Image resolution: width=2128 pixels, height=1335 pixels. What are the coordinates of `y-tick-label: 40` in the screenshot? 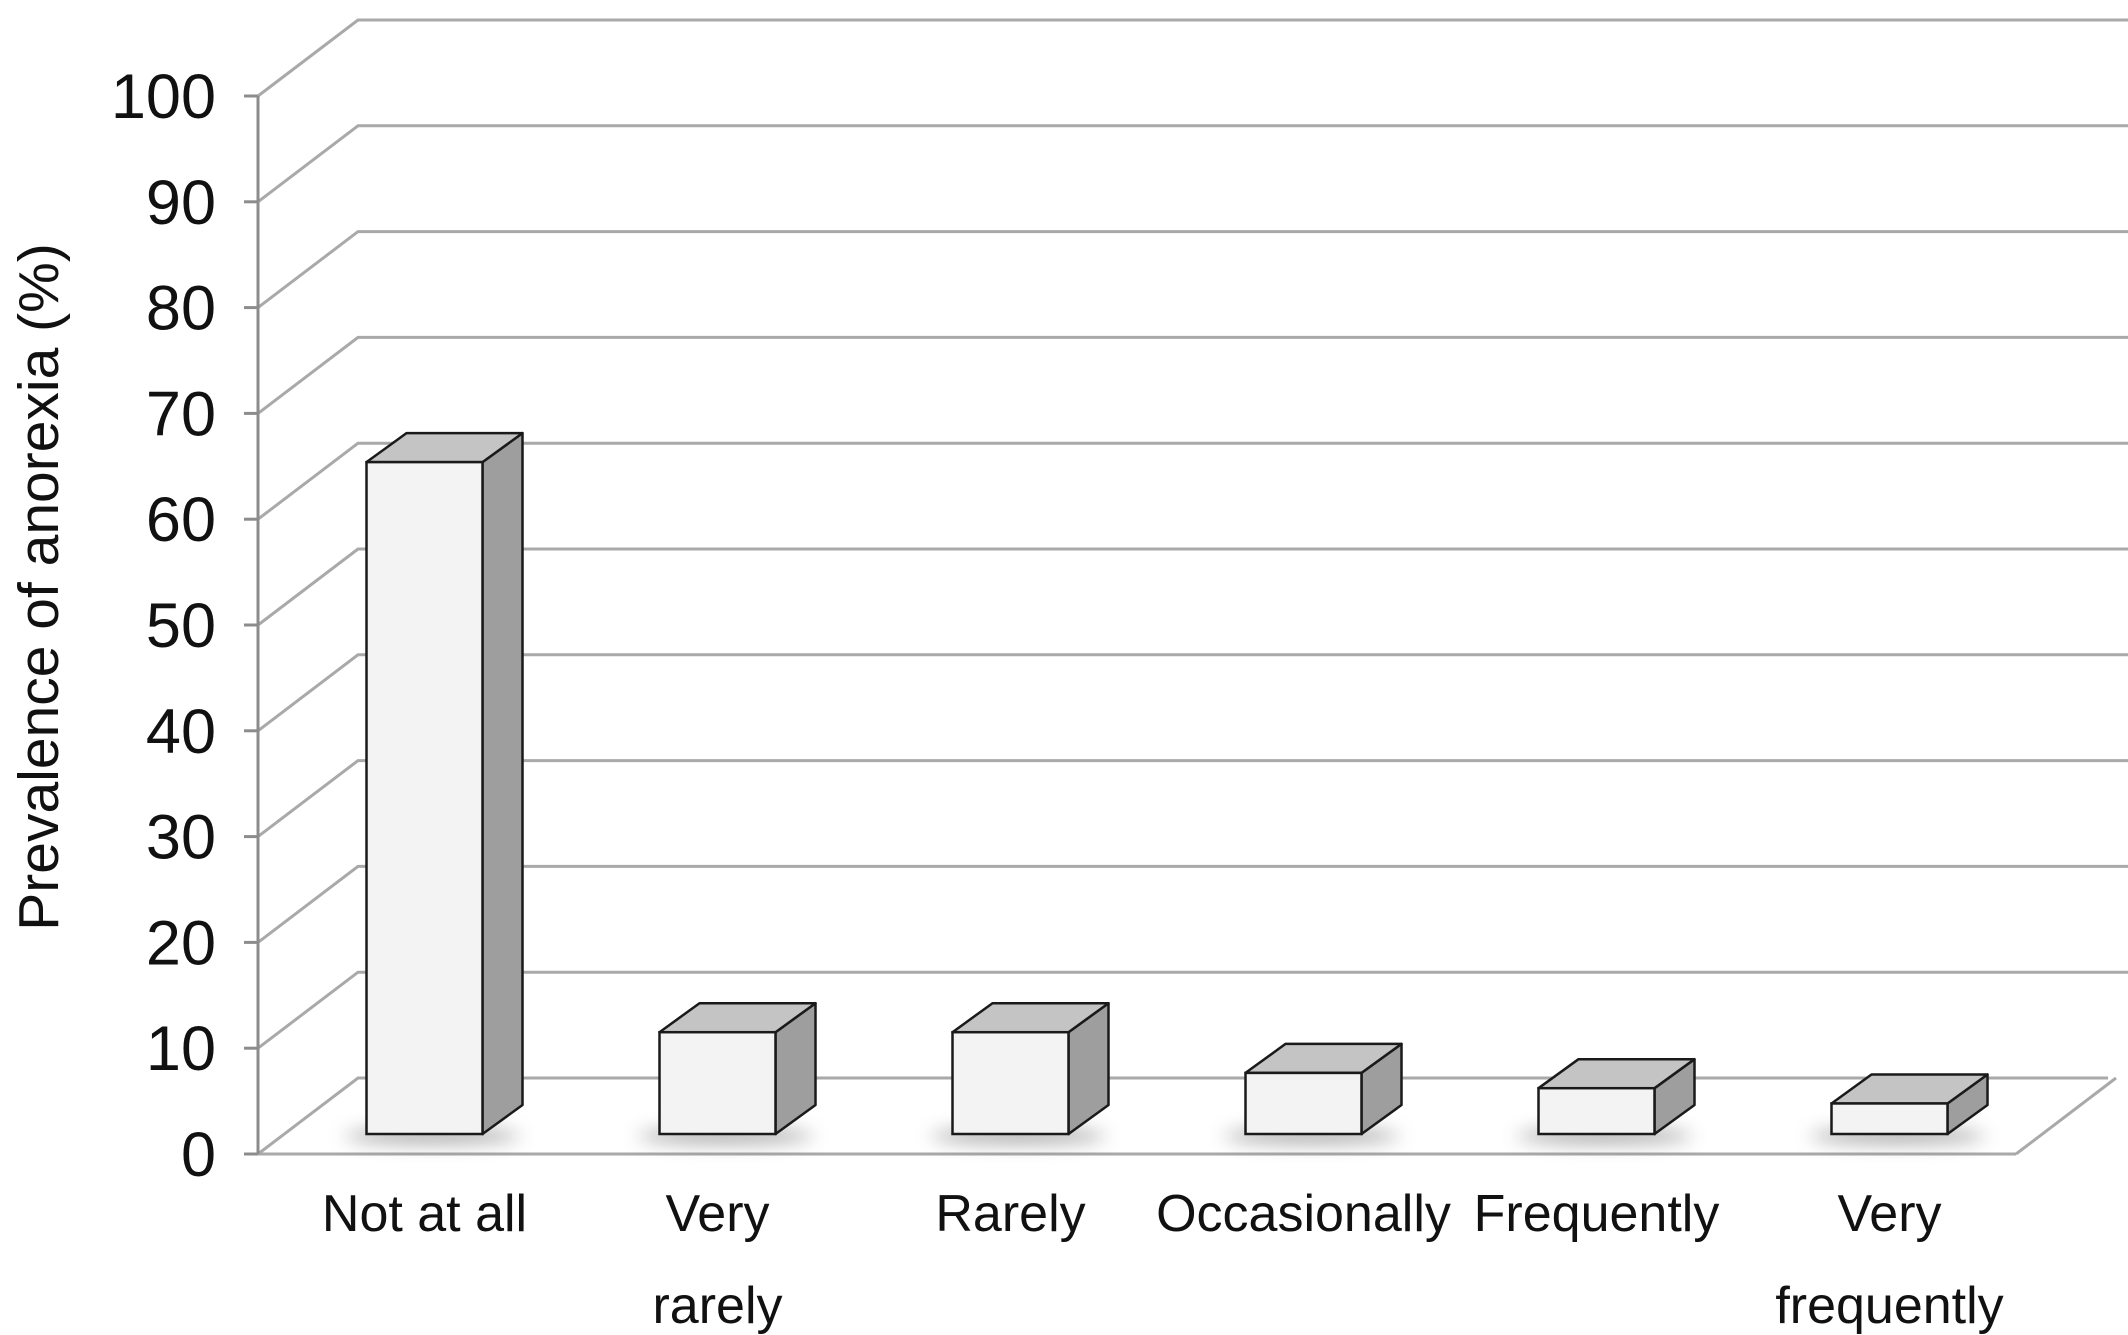 It's located at (181, 732).